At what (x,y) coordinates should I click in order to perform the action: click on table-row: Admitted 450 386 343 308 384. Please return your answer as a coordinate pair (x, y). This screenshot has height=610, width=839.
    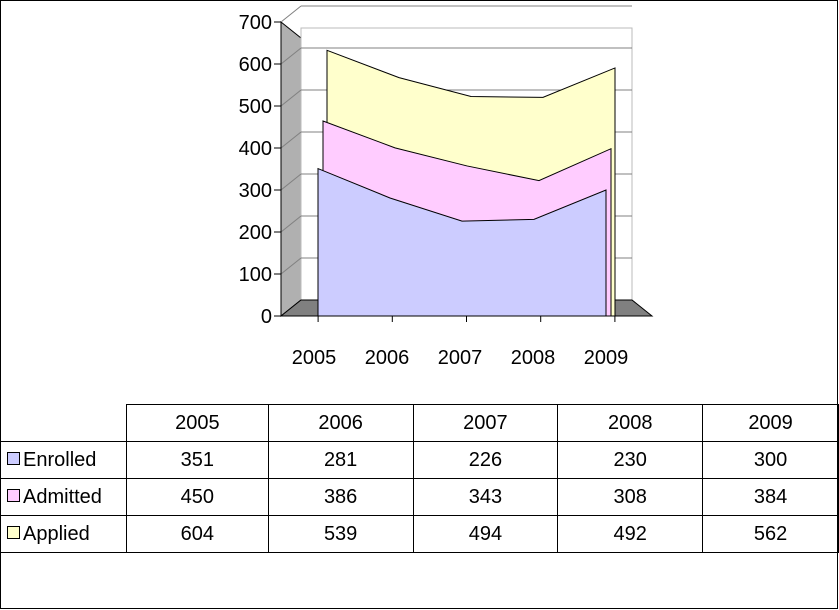
    Looking at the image, I should click on (419, 497).